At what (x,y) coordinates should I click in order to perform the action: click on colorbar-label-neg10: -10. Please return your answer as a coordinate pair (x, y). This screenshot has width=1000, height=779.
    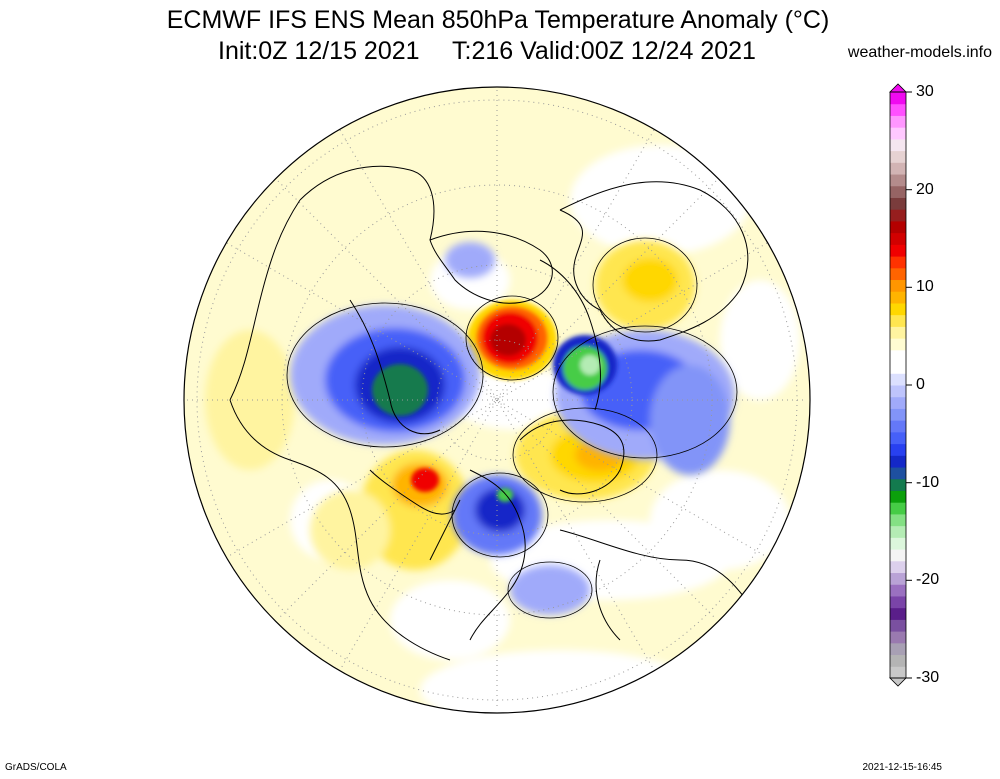
    Looking at the image, I should click on (928, 482).